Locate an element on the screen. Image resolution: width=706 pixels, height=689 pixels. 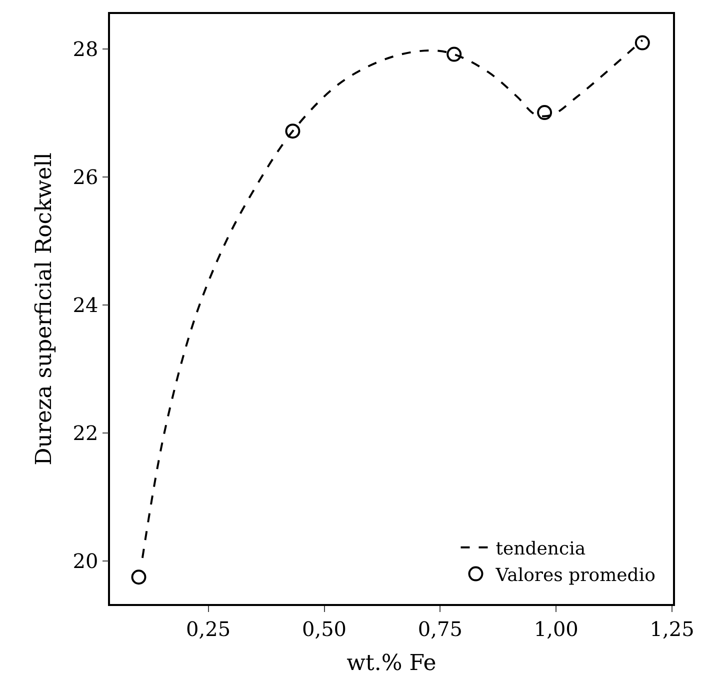
x-tick-label: 0,75 is located at coordinates (440, 628).